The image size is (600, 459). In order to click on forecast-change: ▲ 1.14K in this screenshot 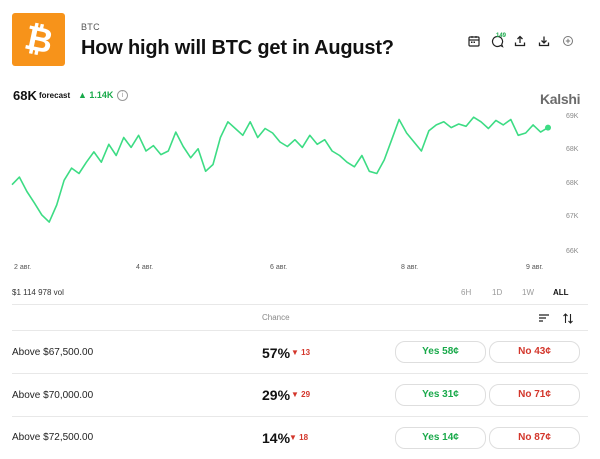, I will do `click(96, 95)`.